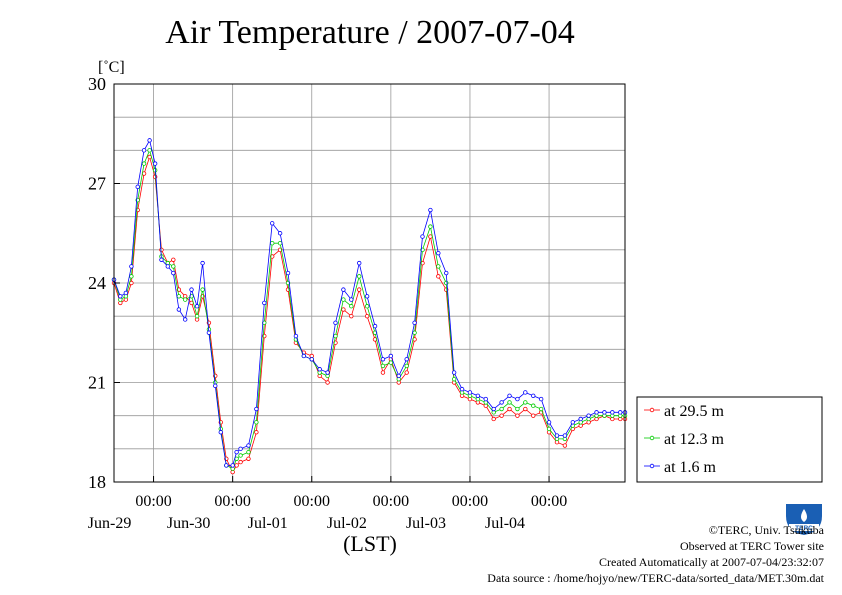 The height and width of the screenshot is (595, 842). Describe the element at coordinates (729, 439) in the screenshot. I see `legend: at 29.5 m at 12.3 m at 1.6 m` at that location.